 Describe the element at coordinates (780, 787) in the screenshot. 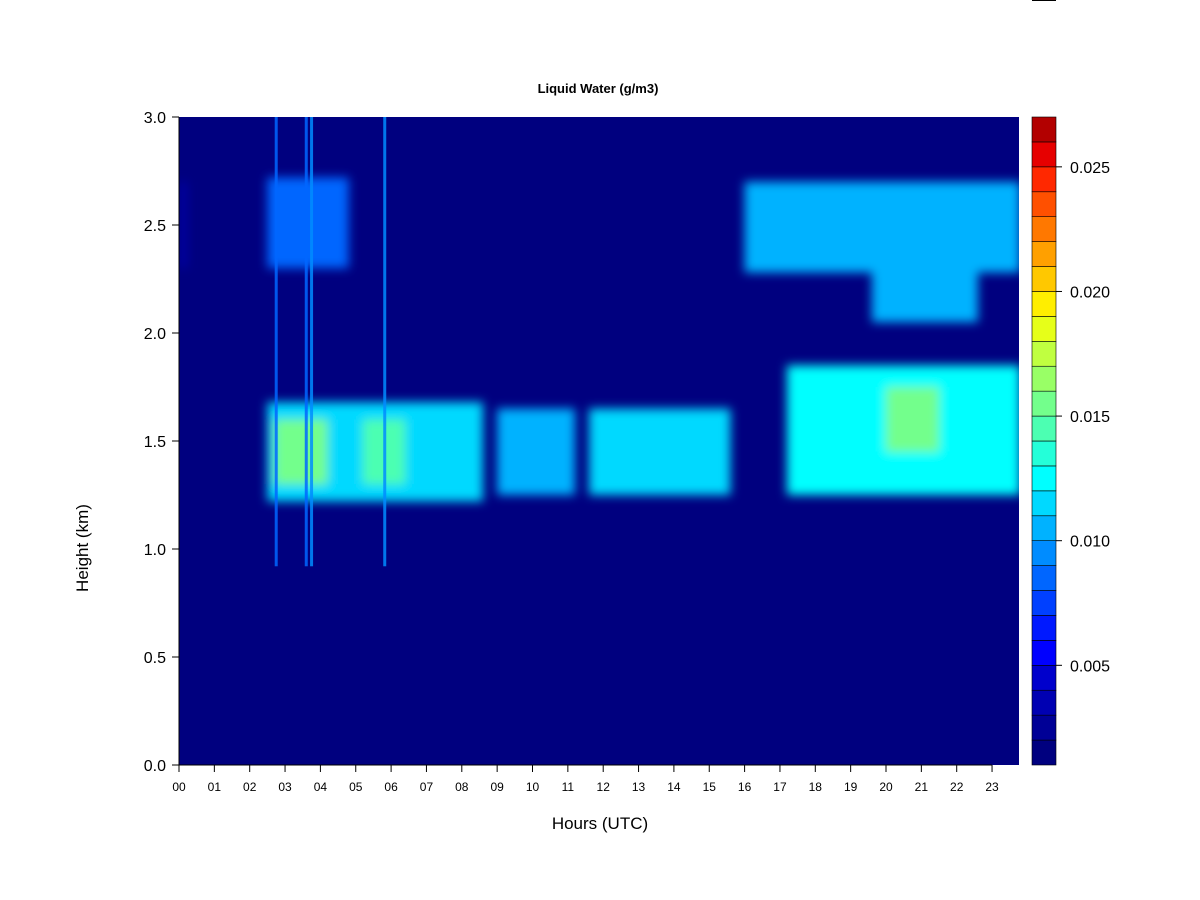

I see `x-tick-label: 17` at that location.